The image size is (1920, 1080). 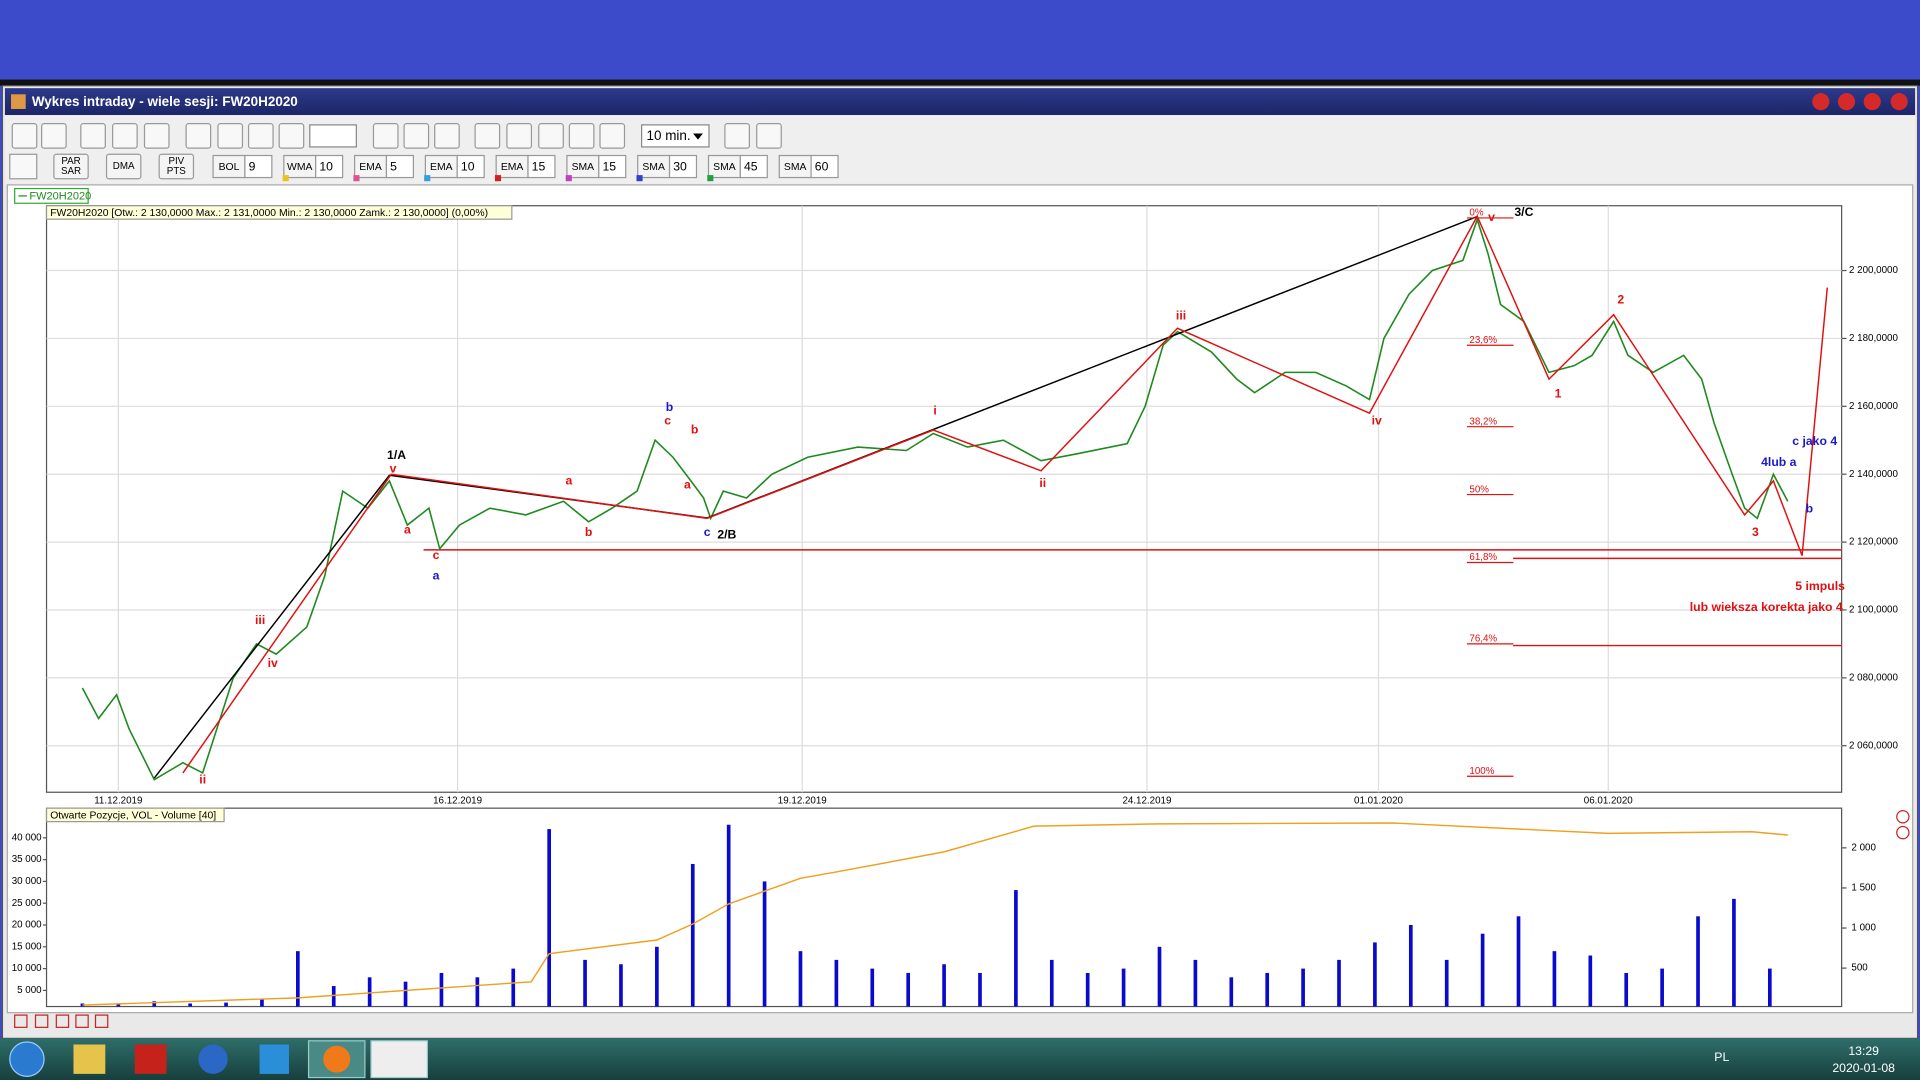 I want to click on indicator-value: 60, so click(x=822, y=166).